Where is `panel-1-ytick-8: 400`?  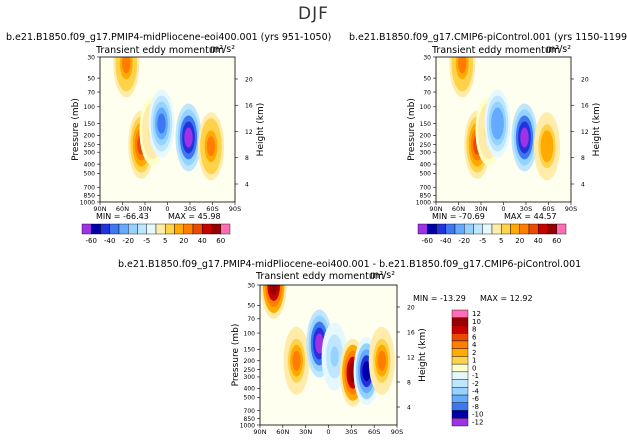 panel-1-ytick-8: 400 is located at coordinates (90, 164).